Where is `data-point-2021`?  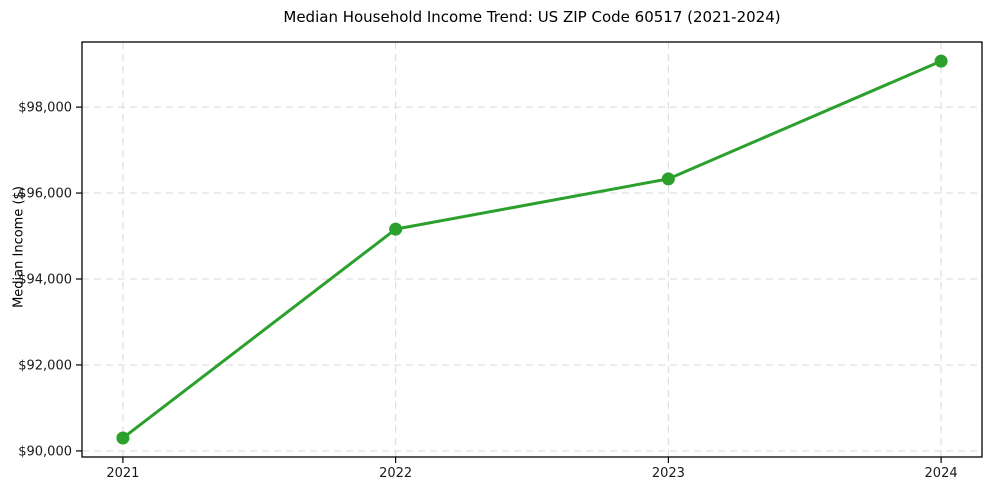
data-point-2021 is located at coordinates (123, 438).